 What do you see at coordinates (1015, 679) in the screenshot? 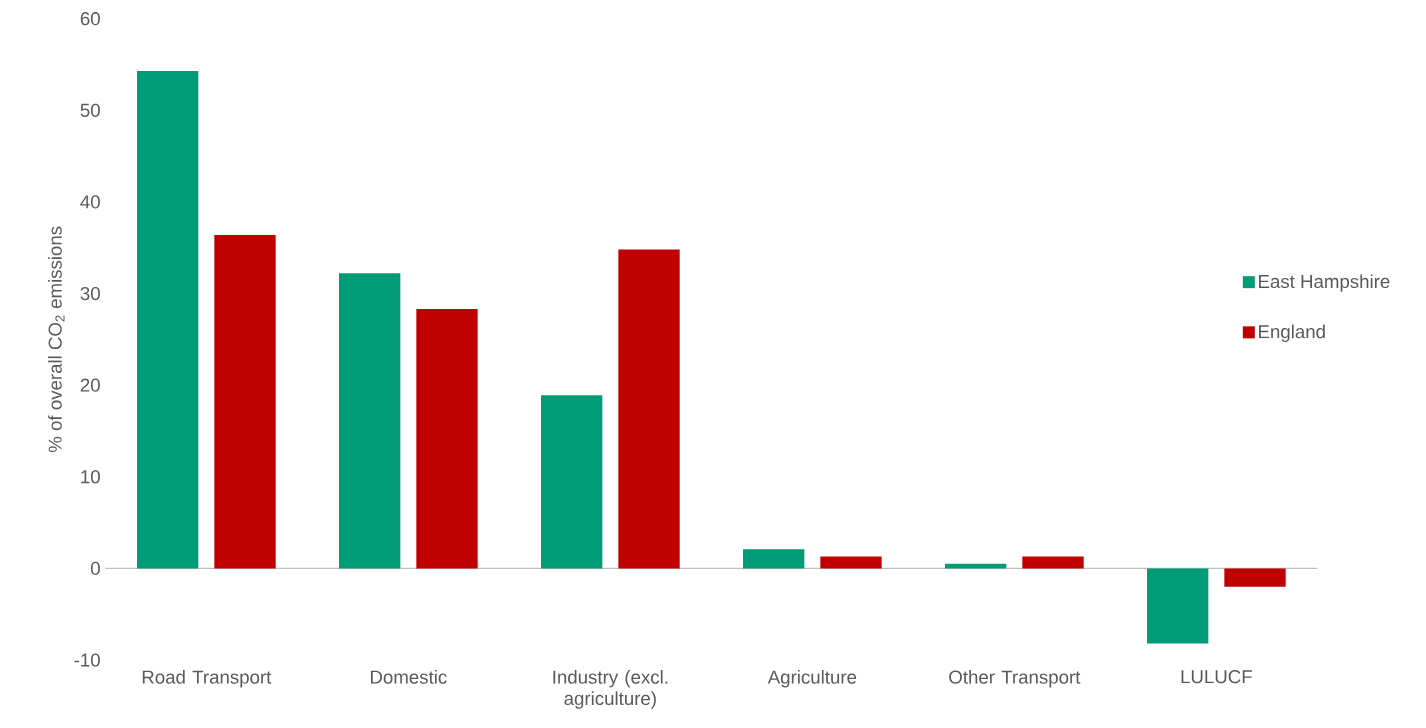
I see `x-tick-label: Other Transport` at bounding box center [1015, 679].